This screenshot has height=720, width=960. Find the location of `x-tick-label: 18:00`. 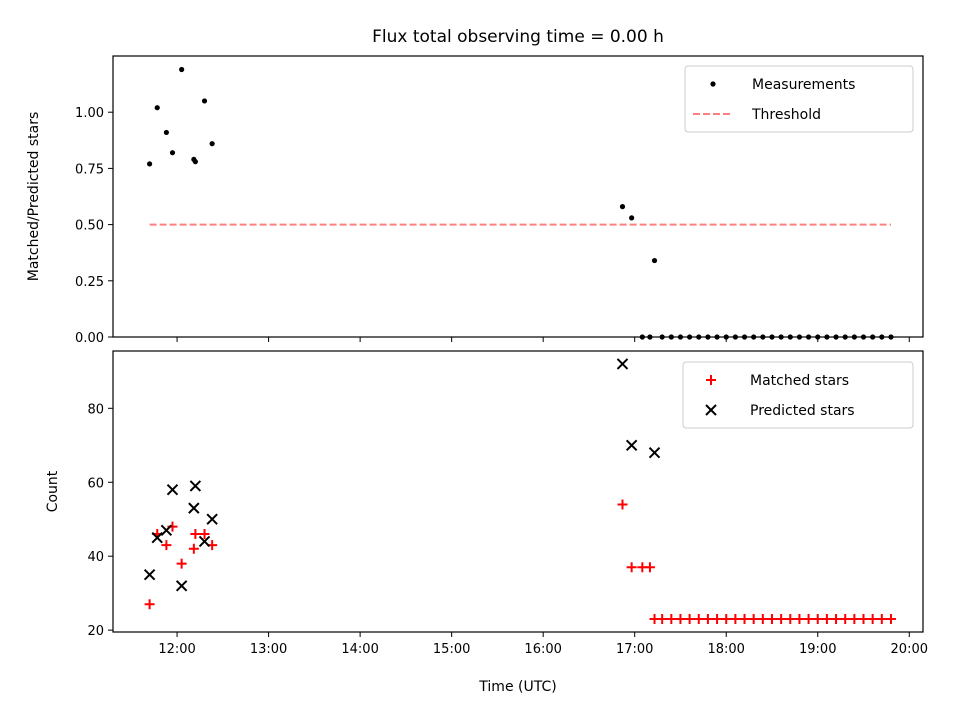

x-tick-label: 18:00 is located at coordinates (725, 649).